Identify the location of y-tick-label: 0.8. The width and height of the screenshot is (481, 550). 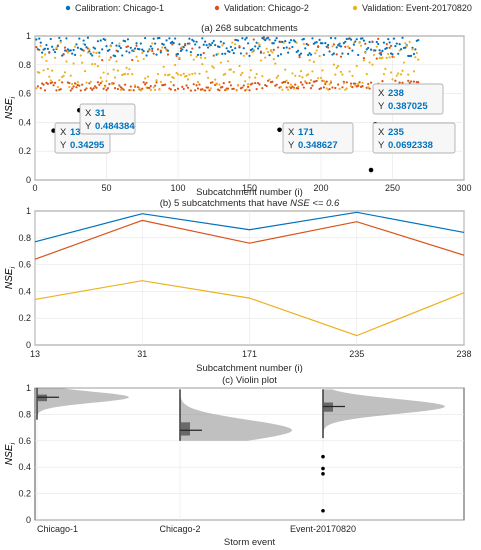
(24, 414).